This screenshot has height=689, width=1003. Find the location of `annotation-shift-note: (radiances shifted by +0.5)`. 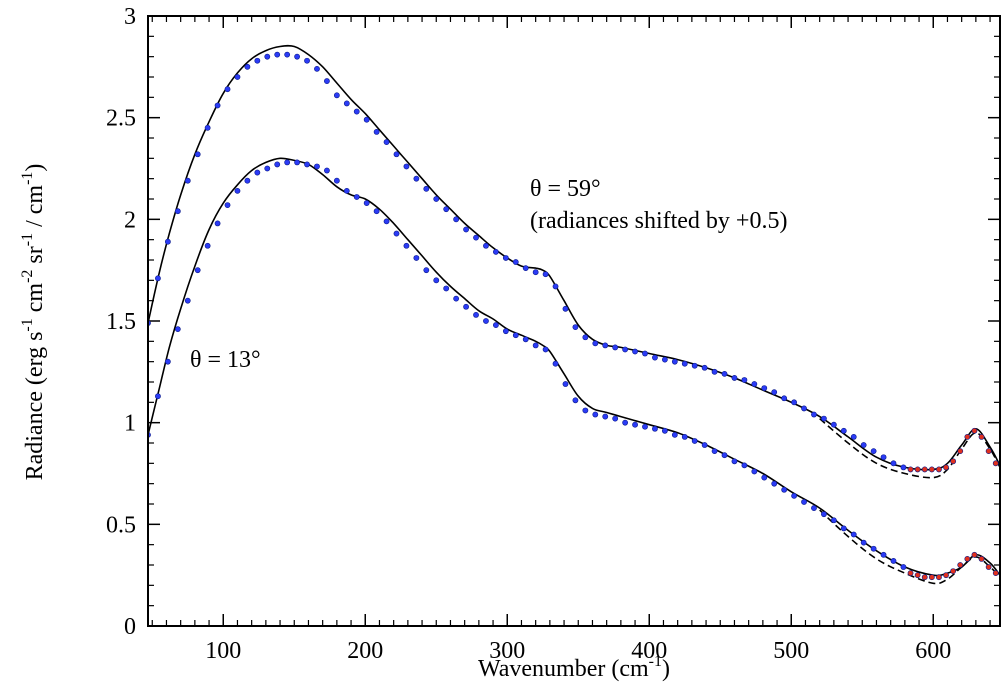

annotation-shift-note: (radiances shifted by +0.5) is located at coordinates (658, 221).